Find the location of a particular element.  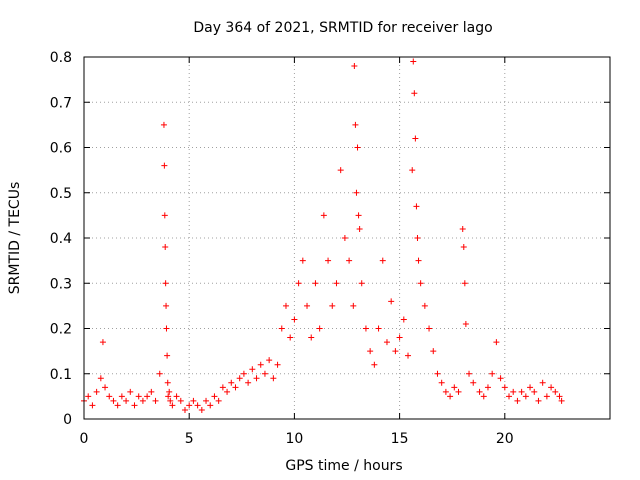

y-tick-label: 0.1 is located at coordinates (61, 375).